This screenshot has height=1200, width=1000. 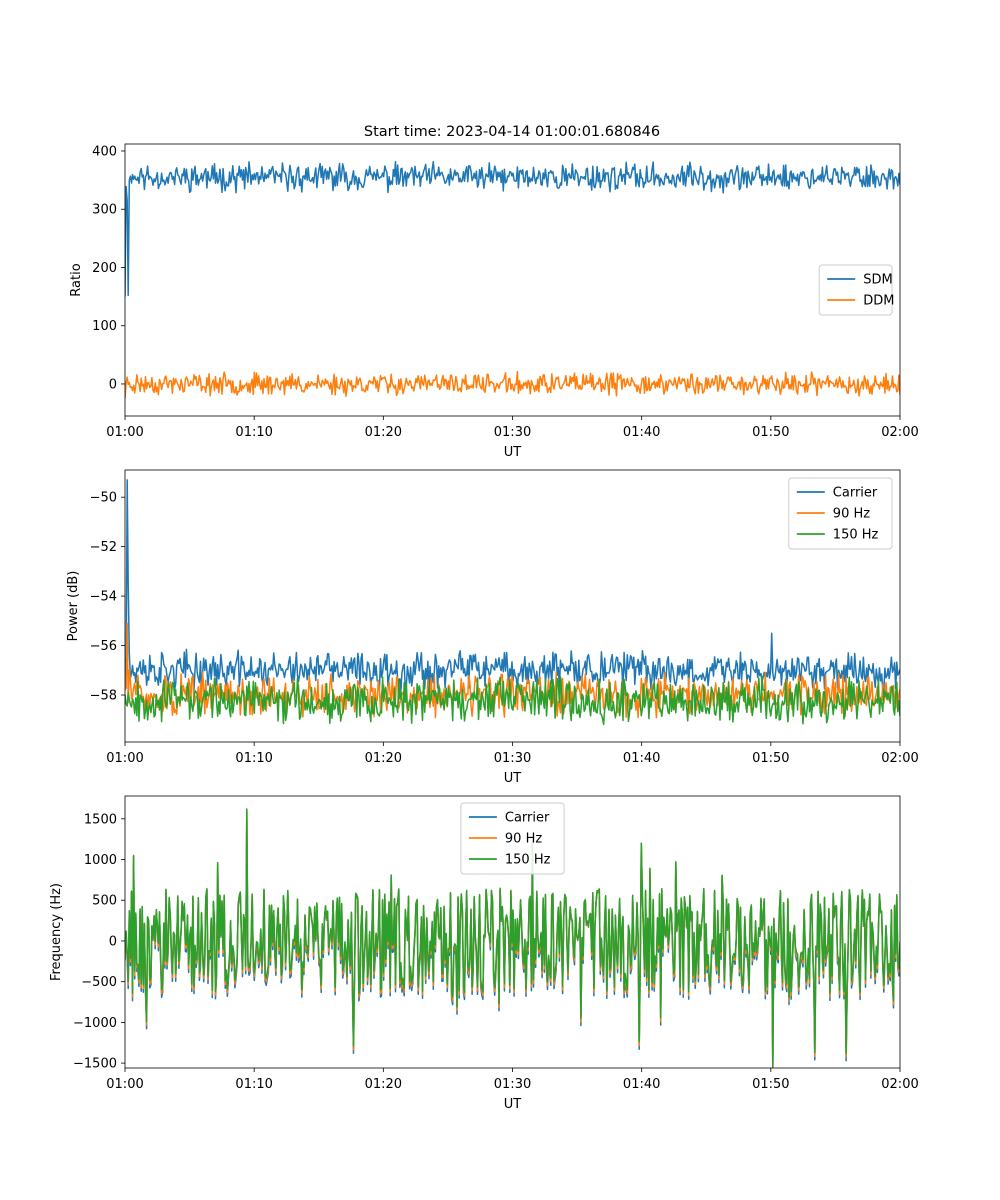 What do you see at coordinates (103, 696) in the screenshot?
I see `y-tick-label: −58` at bounding box center [103, 696].